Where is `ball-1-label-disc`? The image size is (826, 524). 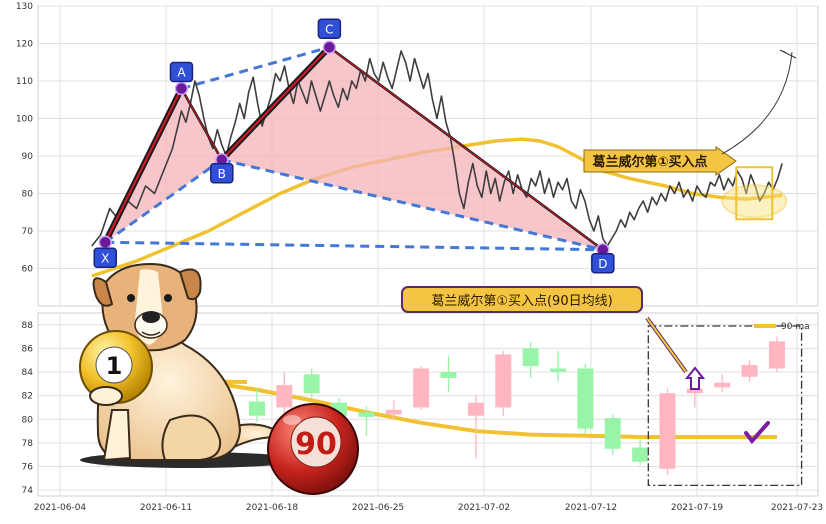 ball-1-label-disc is located at coordinates (114, 365).